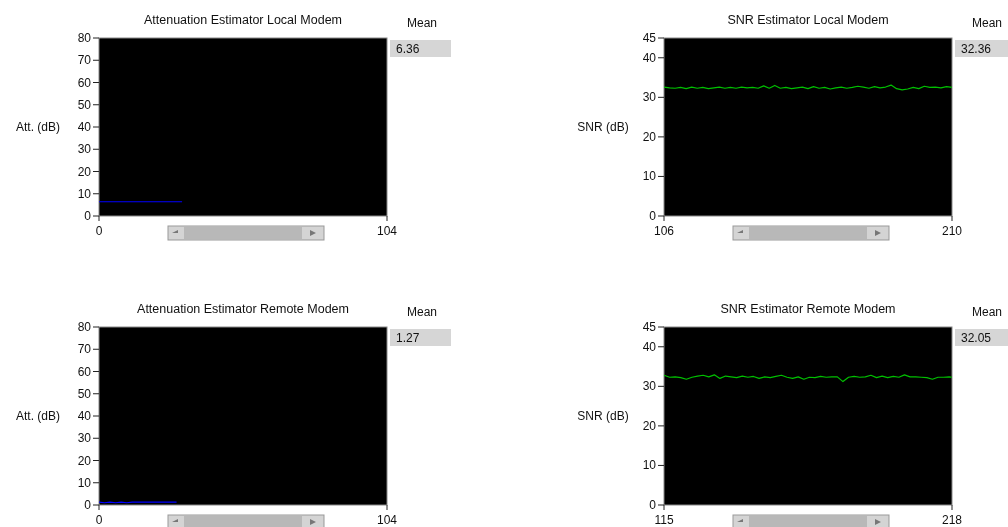 This screenshot has width=1008, height=527. I want to click on text: 32.05, so click(976, 338).